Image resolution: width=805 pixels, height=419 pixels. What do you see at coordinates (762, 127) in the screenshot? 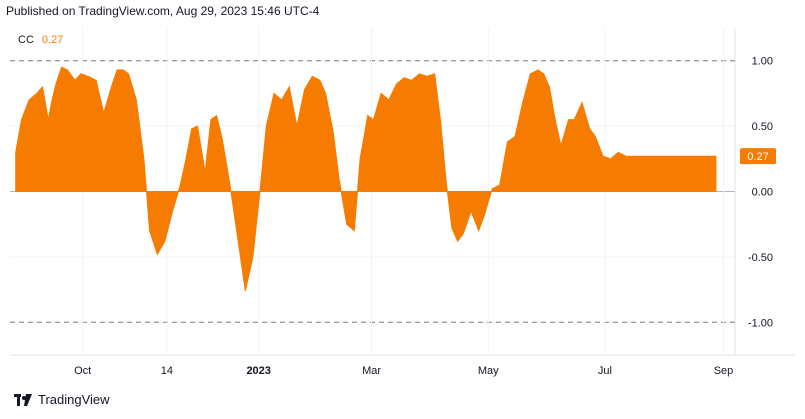
I see `y-tick-label: 0.50` at bounding box center [762, 127].